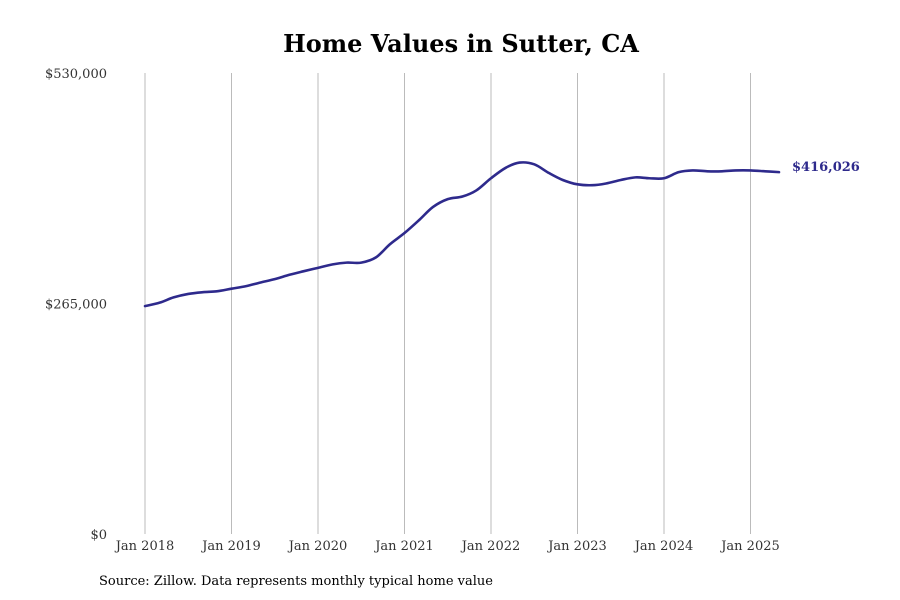 This screenshot has width=900, height=600. I want to click on x-tick-label: Jan 2024, so click(663, 546).